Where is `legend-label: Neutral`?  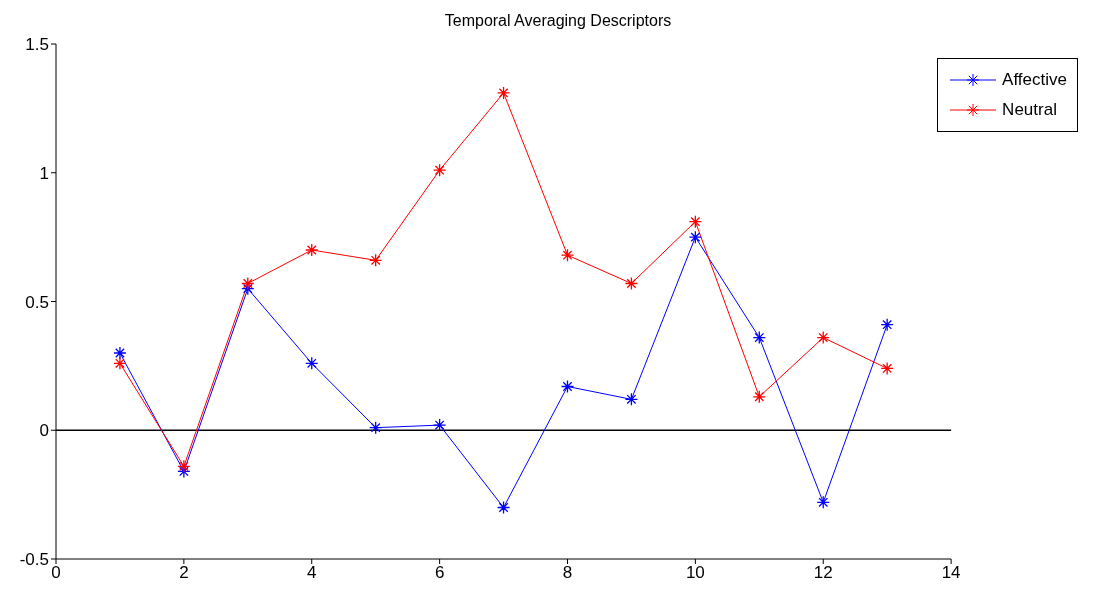
legend-label: Neutral is located at coordinates (1029, 110).